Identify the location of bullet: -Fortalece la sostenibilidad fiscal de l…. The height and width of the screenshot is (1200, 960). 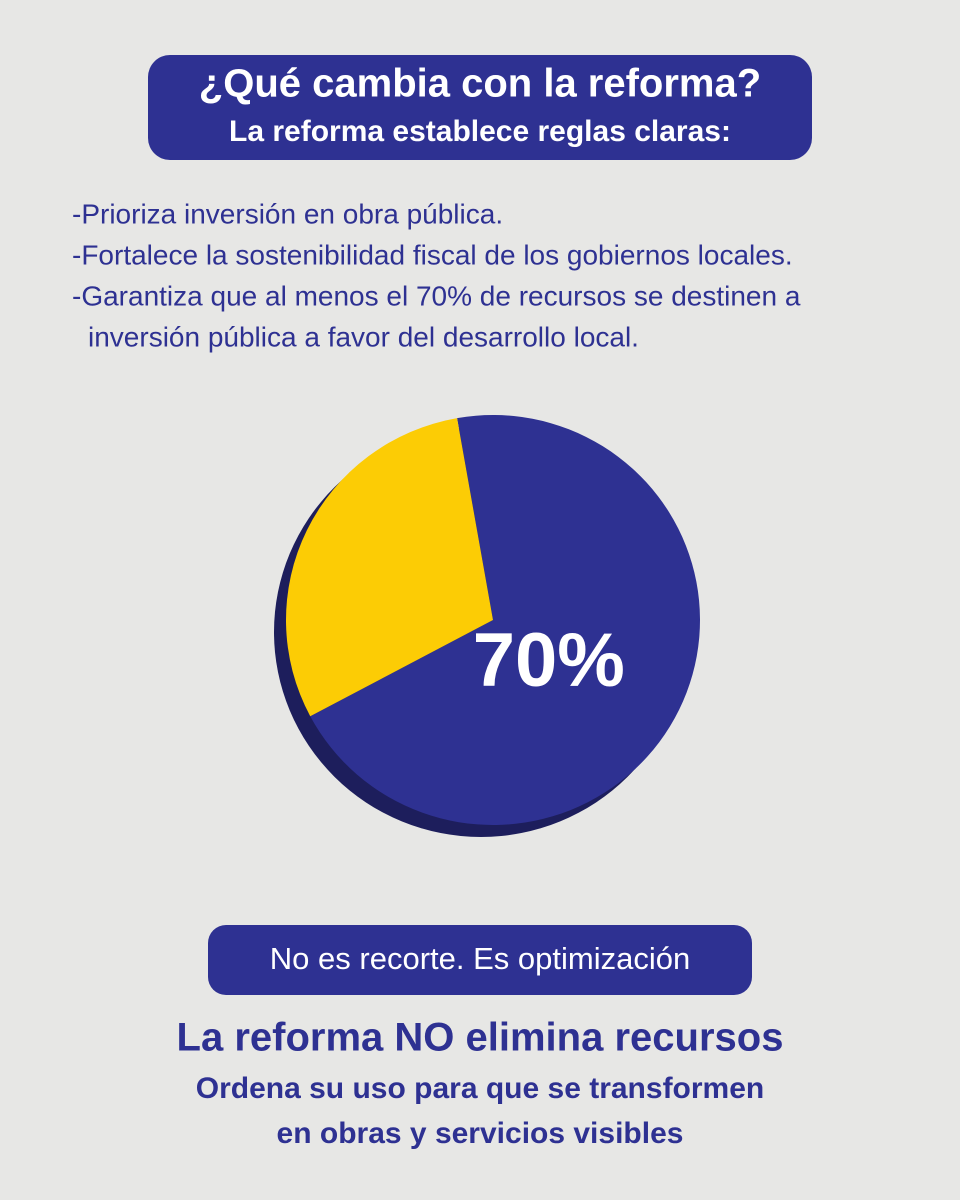
(432, 254).